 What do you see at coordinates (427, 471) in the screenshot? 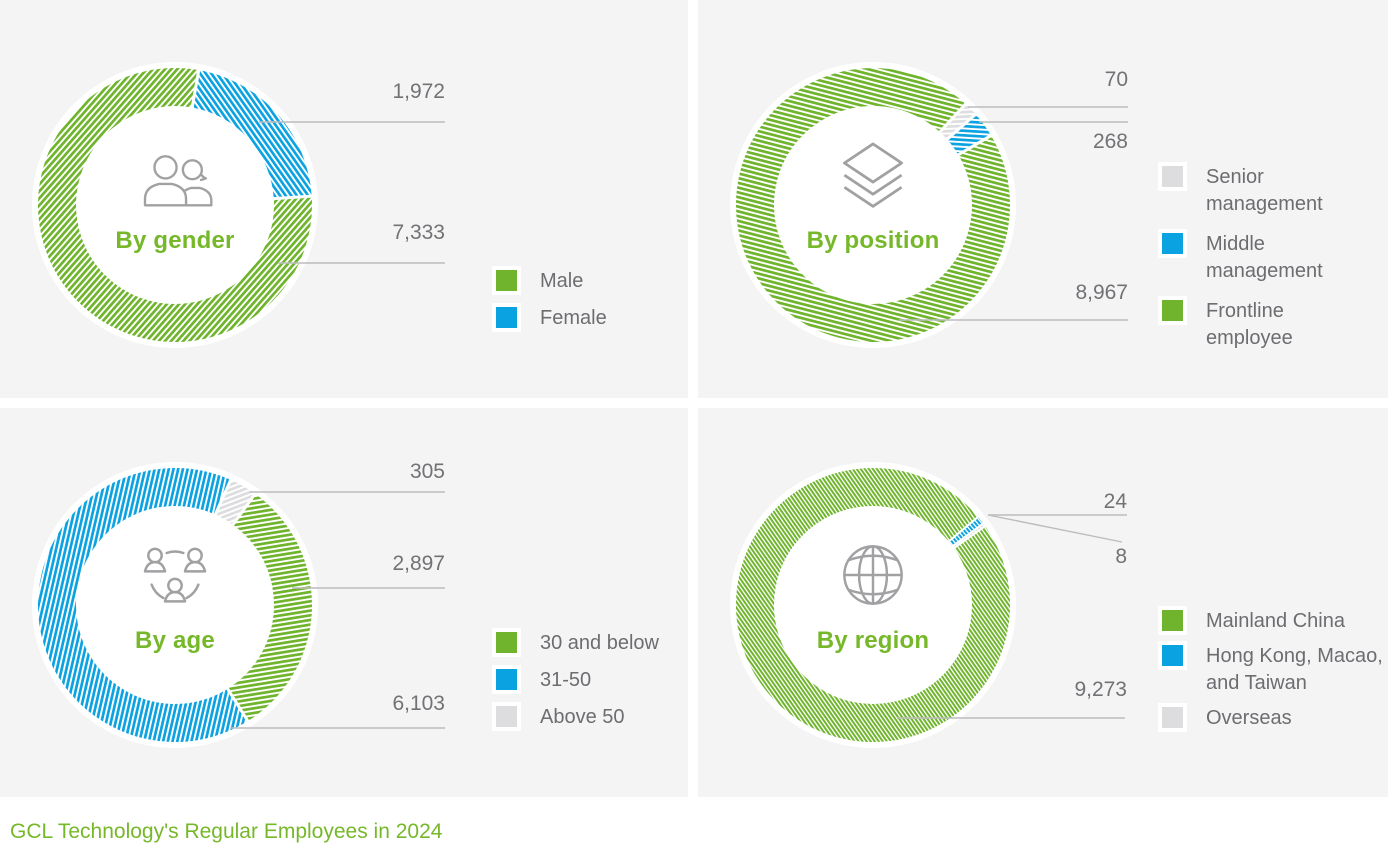
I see `above50-count-label: 305` at bounding box center [427, 471].